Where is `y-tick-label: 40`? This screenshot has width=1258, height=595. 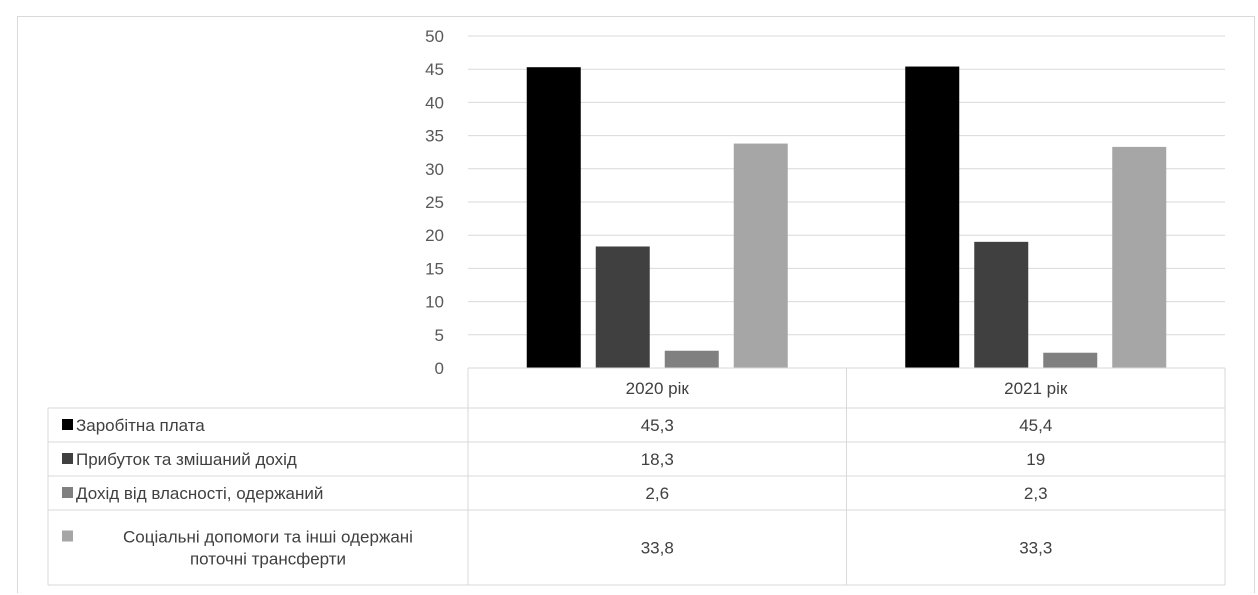
y-tick-label: 40 is located at coordinates (434, 102).